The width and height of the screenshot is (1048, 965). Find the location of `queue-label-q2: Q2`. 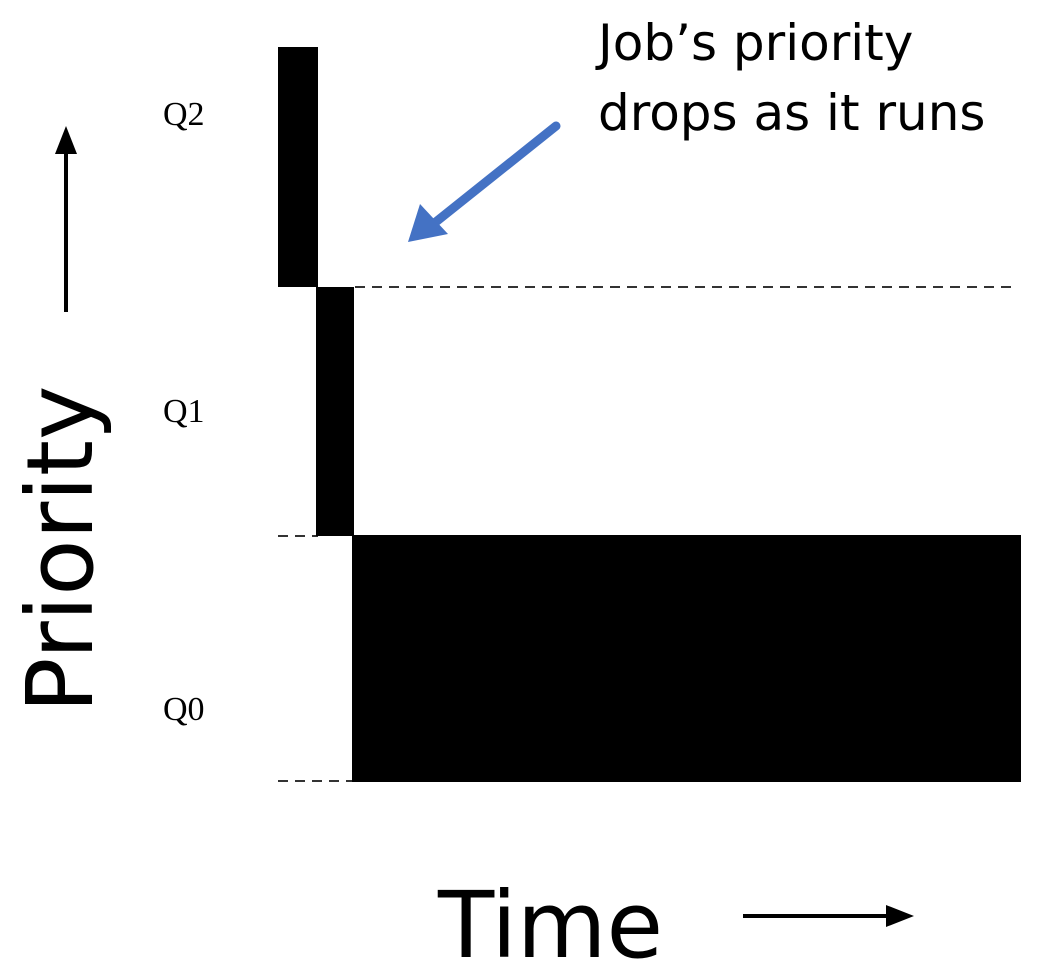

queue-label-q2: Q2 is located at coordinates (184, 114).